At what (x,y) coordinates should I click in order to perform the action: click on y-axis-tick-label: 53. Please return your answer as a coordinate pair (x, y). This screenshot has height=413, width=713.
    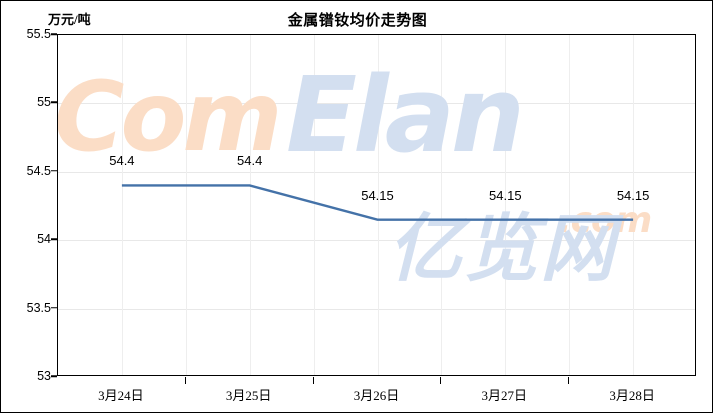
    Looking at the image, I should click on (44, 376).